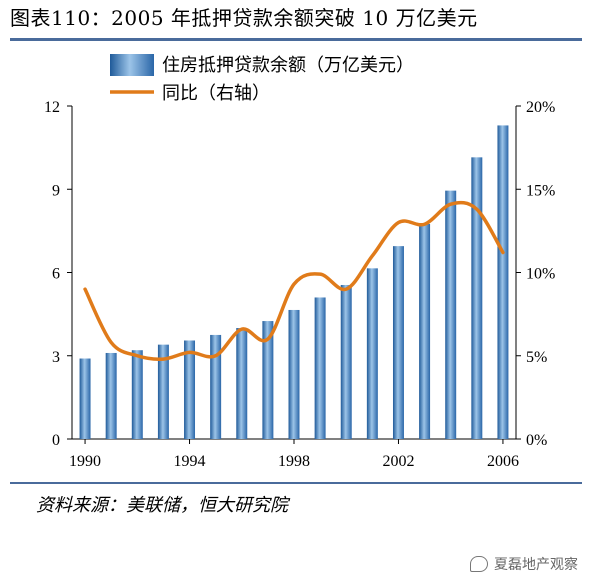 The width and height of the screenshot is (599, 588). Describe the element at coordinates (288, 65) in the screenshot. I see `legend-bar-label: 住房抵押贷款余额（万亿美元）` at that location.